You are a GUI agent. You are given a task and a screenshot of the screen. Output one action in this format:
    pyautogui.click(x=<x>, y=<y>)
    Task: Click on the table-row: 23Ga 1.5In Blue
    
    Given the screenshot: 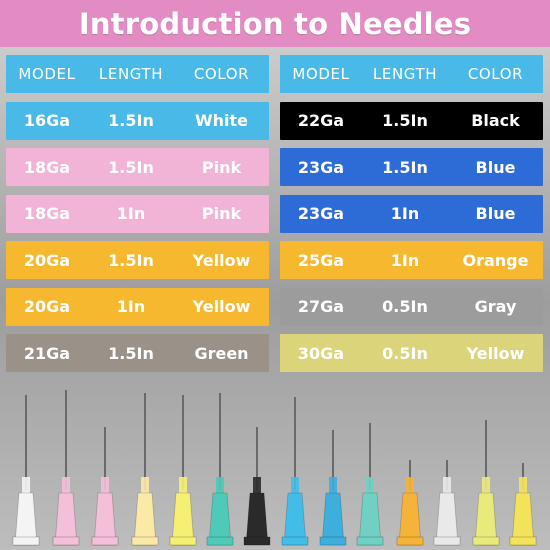 What is the action you would take?
    pyautogui.click(x=411, y=167)
    